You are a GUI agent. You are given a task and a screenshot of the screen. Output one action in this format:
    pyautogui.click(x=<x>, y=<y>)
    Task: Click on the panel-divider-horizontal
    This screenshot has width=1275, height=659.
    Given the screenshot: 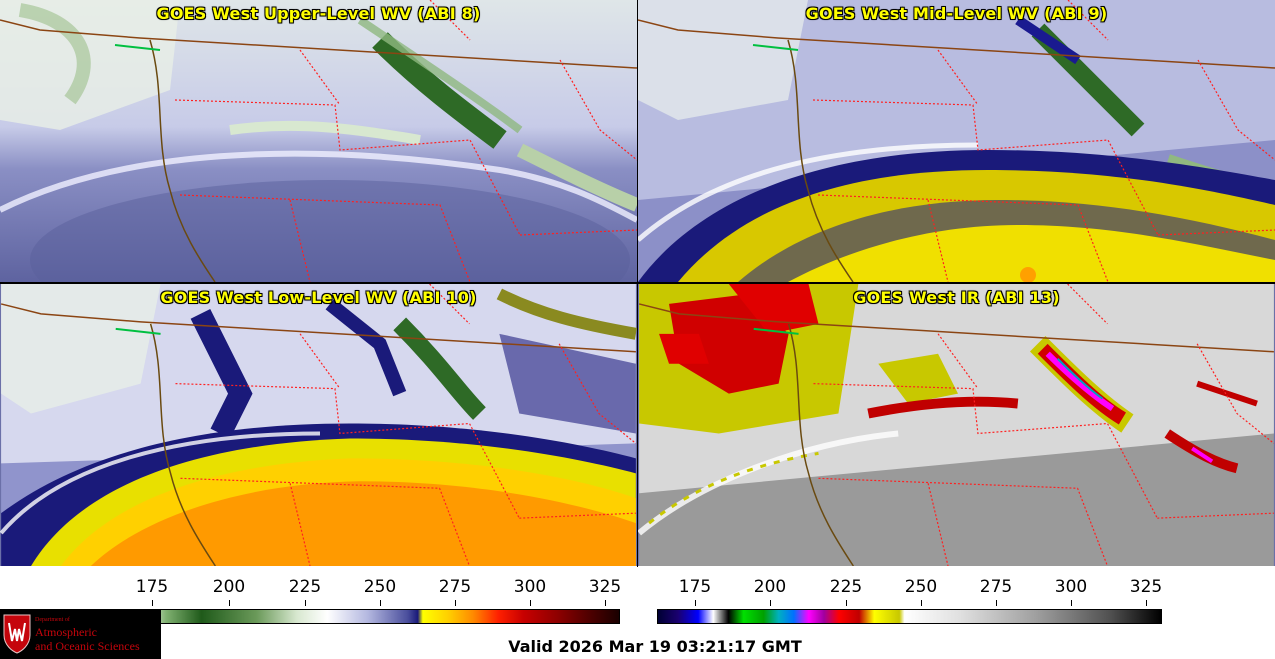 What is the action you would take?
    pyautogui.click(x=637, y=283)
    